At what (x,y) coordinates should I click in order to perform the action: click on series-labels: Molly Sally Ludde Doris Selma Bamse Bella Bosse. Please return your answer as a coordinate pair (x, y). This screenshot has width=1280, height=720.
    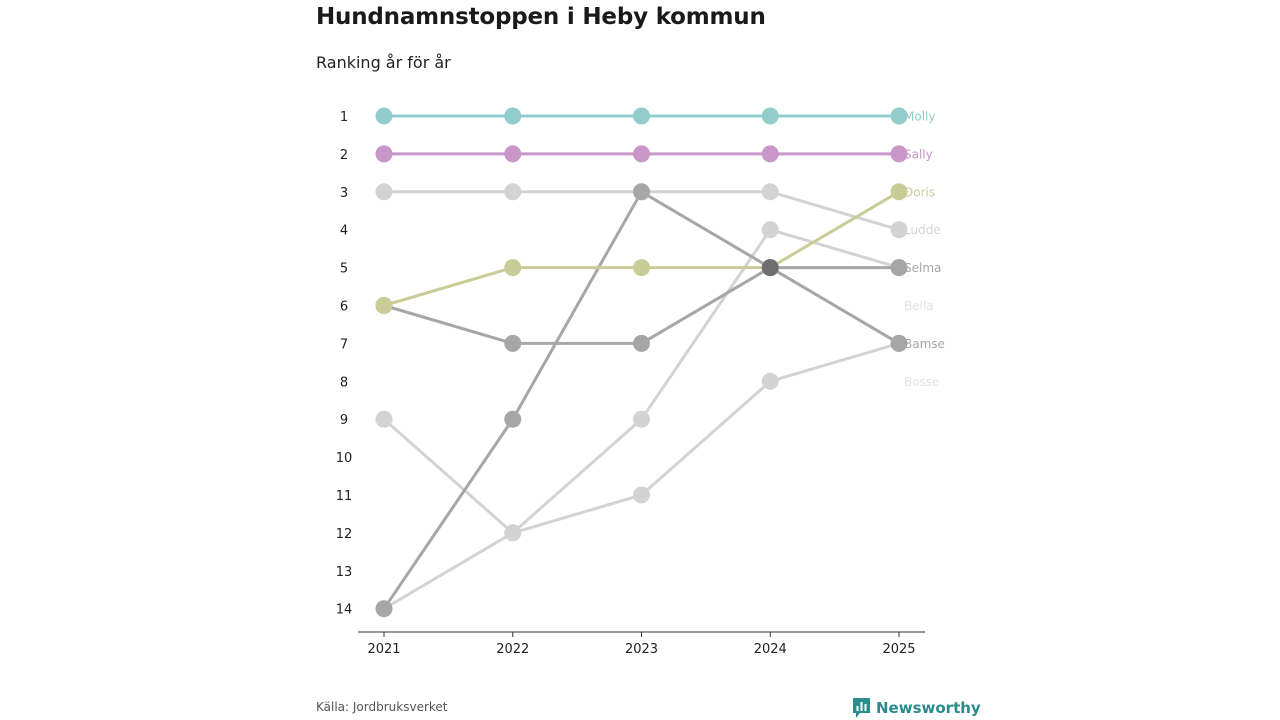
    Looking at the image, I should click on (924, 249).